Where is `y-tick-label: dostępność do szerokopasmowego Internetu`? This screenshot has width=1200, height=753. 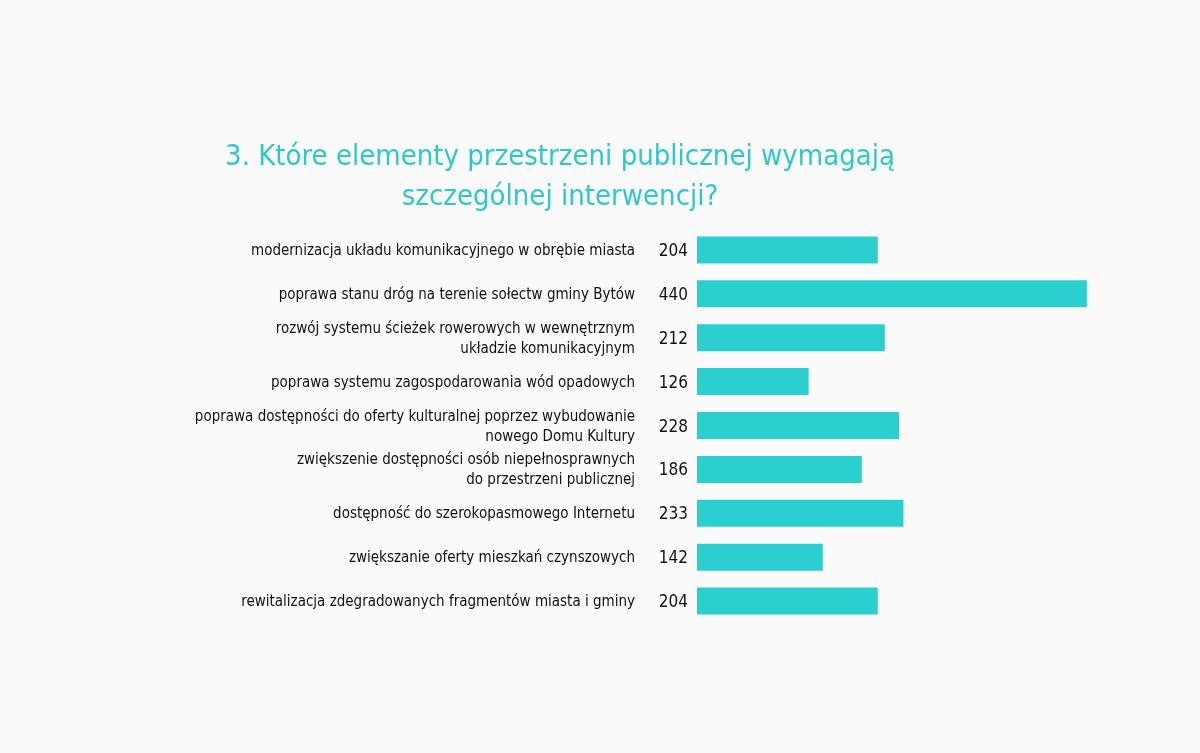
y-tick-label: dostępność do szerokopasmowego Internetu is located at coordinates (484, 513).